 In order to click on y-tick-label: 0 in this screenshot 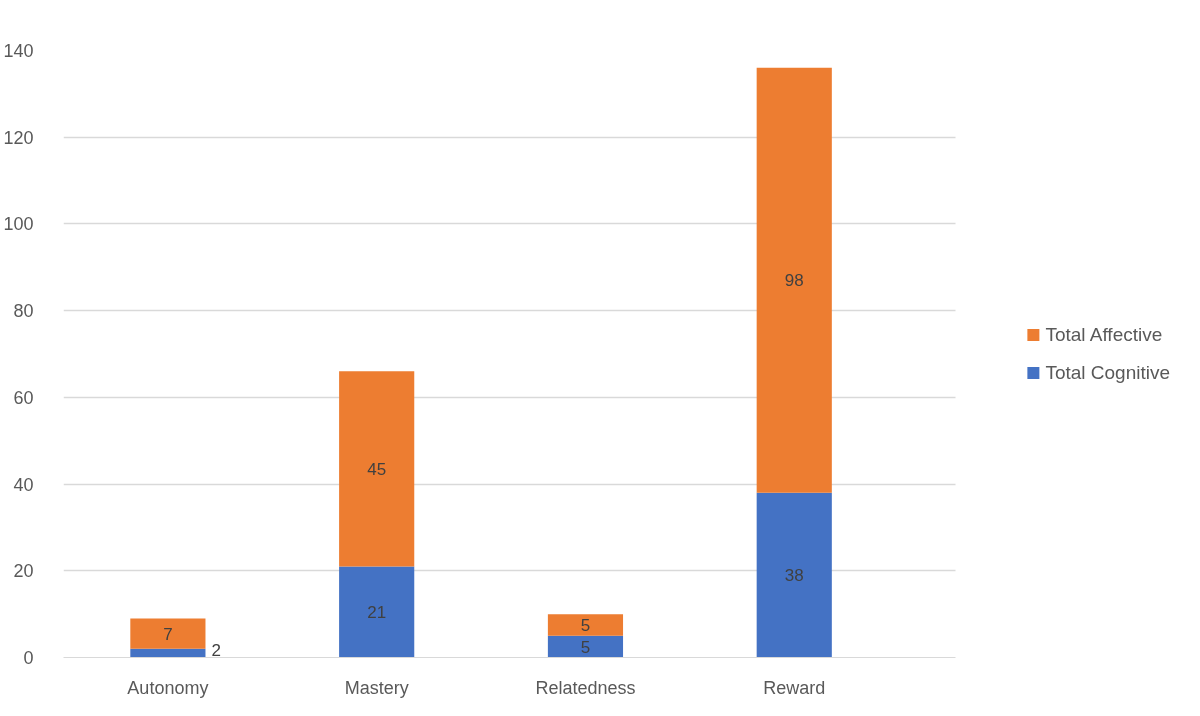, I will do `click(28, 658)`.